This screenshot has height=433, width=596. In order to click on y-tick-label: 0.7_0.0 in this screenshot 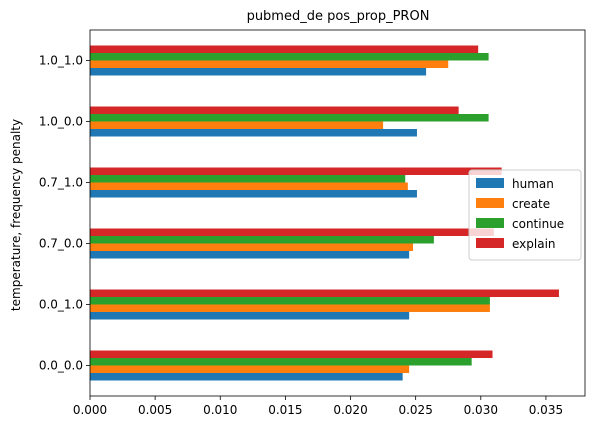, I will do `click(61, 244)`.